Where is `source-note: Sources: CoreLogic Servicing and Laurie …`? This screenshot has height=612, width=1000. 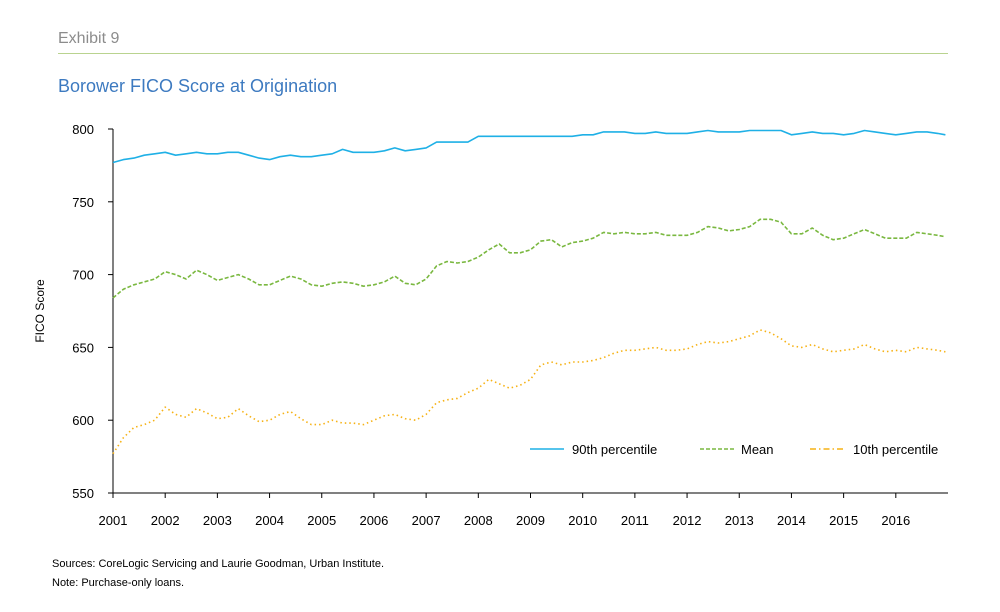 source-note: Sources: CoreLogic Servicing and Laurie … is located at coordinates (218, 564).